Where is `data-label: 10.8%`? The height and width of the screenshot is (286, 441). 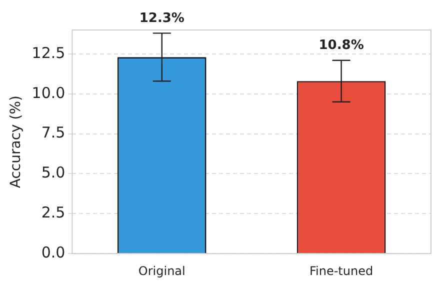
data-label: 10.8% is located at coordinates (341, 46).